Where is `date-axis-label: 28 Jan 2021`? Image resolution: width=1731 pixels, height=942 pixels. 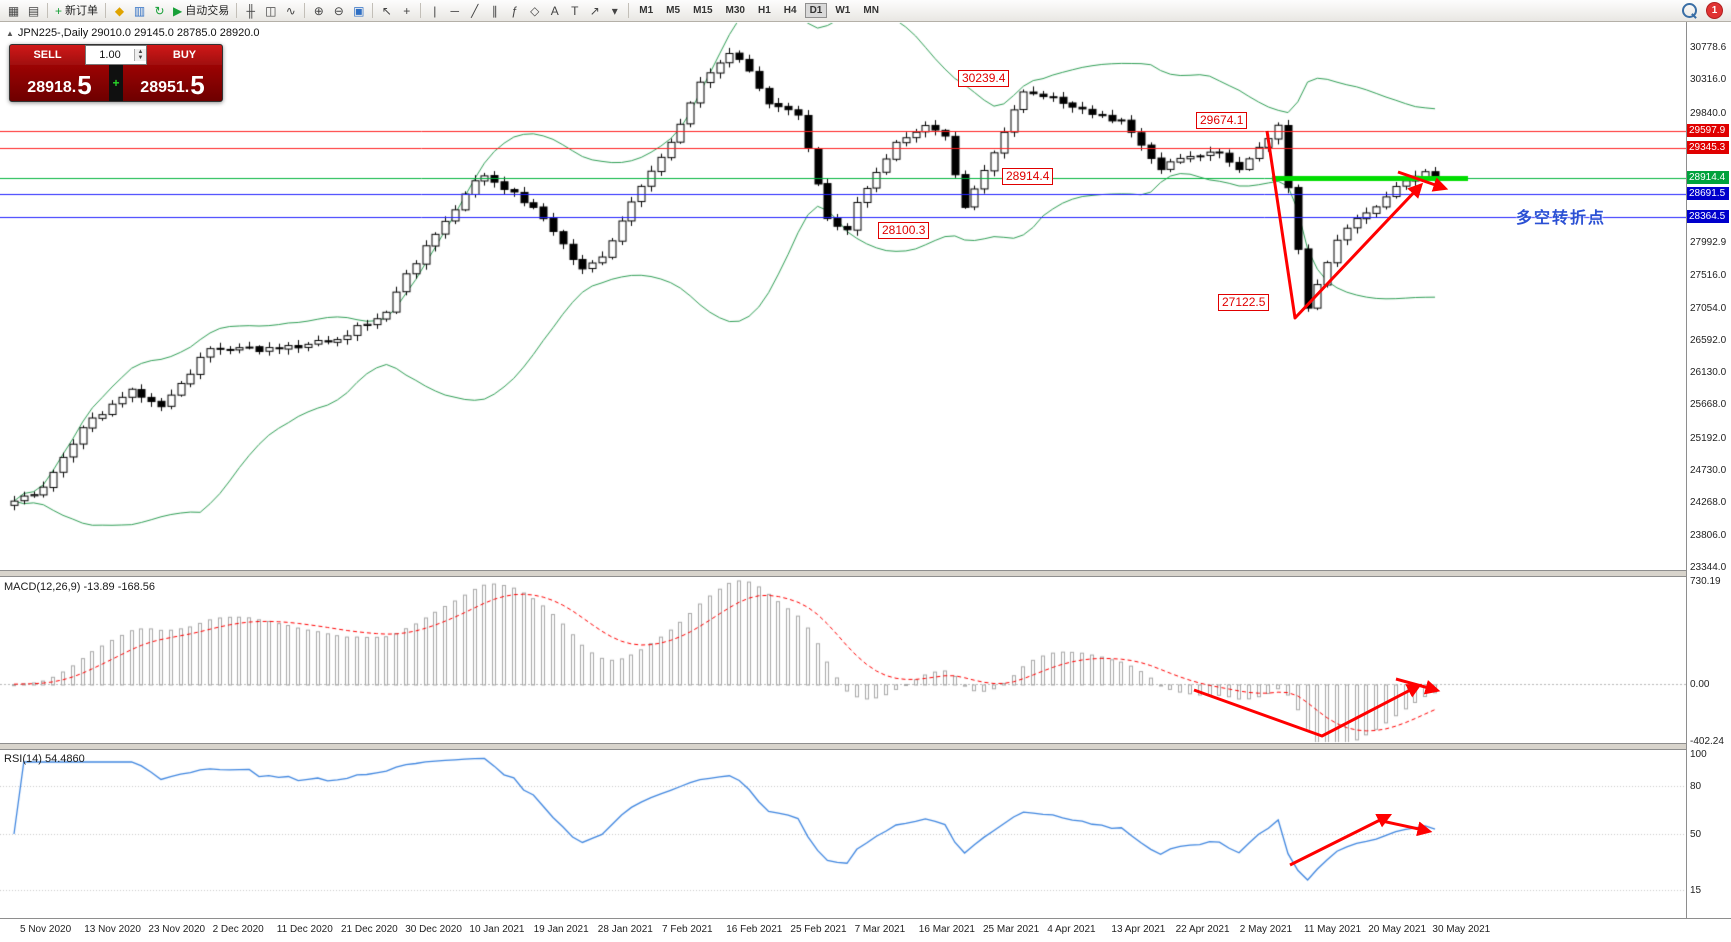
date-axis-label: 28 Jan 2021 is located at coordinates (625, 929).